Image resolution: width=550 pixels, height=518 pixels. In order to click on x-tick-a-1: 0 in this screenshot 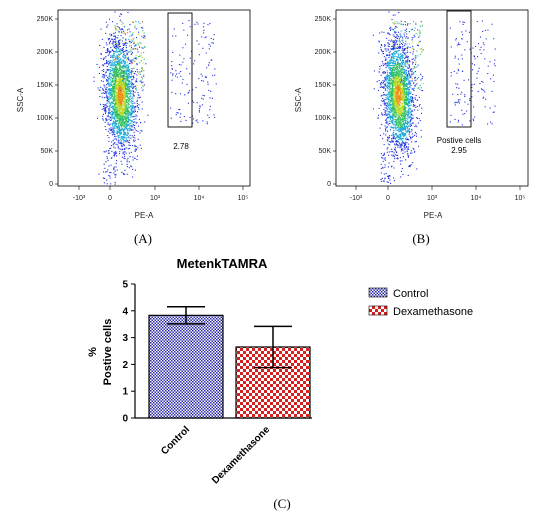, I will do `click(110, 198)`.